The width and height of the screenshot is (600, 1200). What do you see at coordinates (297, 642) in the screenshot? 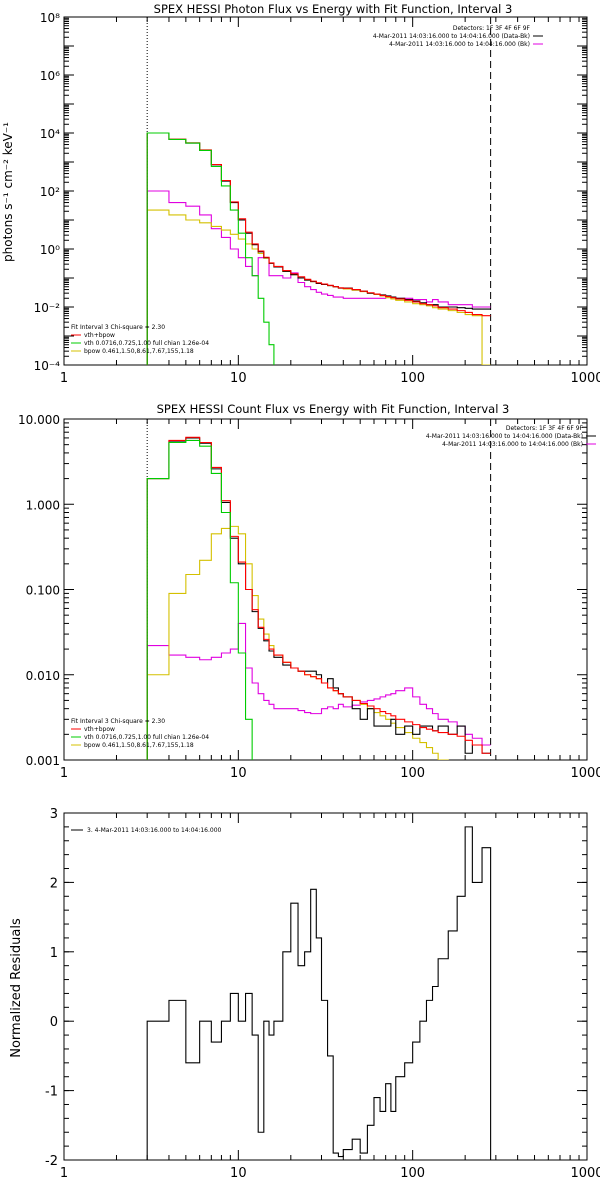
I see `series-bpow` at bounding box center [297, 642].